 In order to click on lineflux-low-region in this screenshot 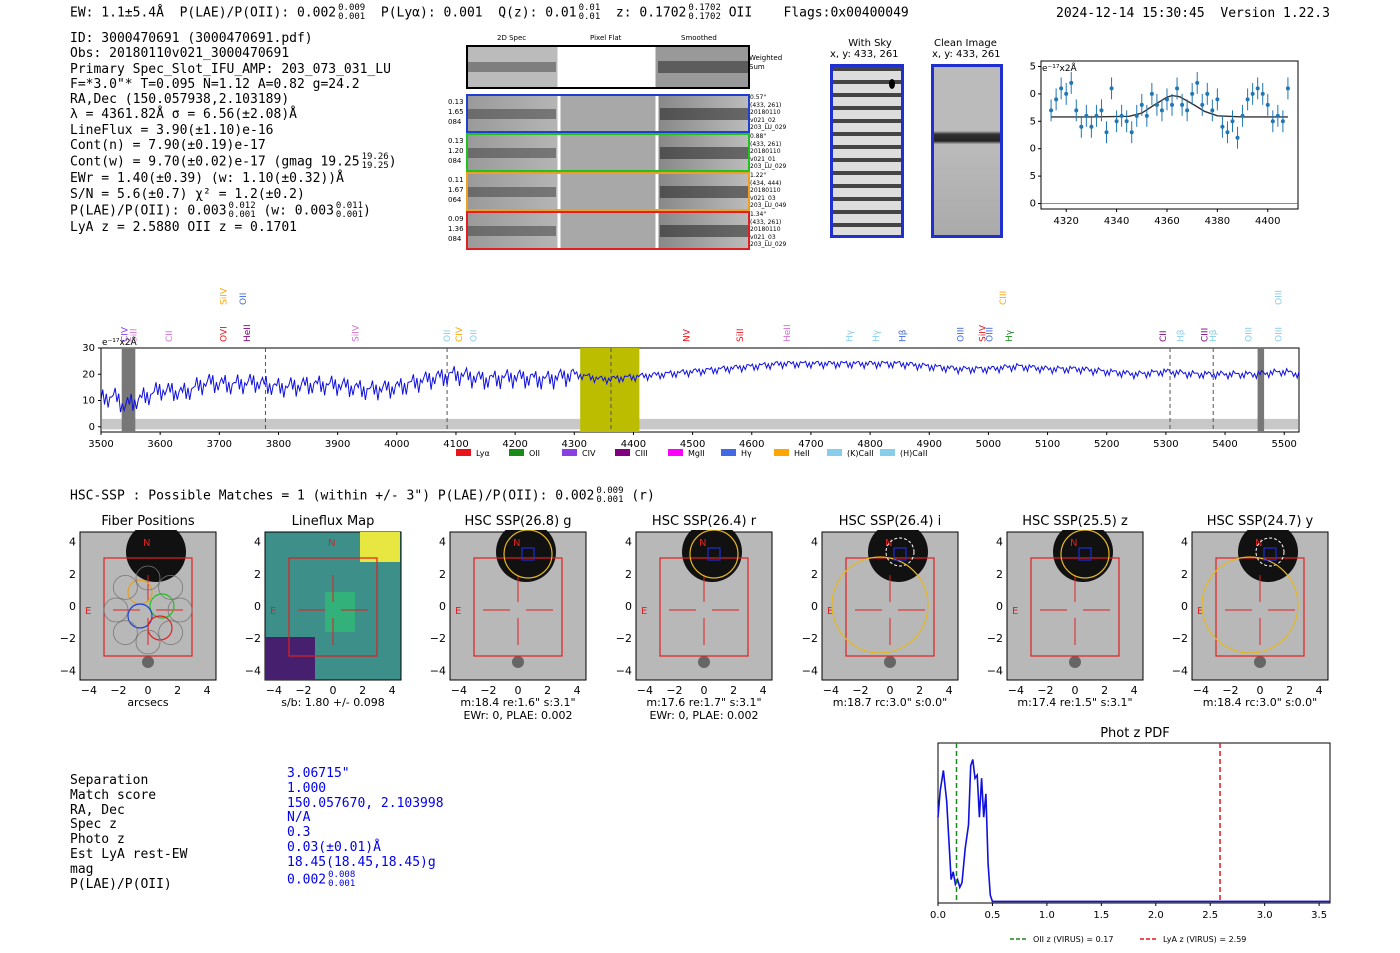, I will do `click(290, 658)`.